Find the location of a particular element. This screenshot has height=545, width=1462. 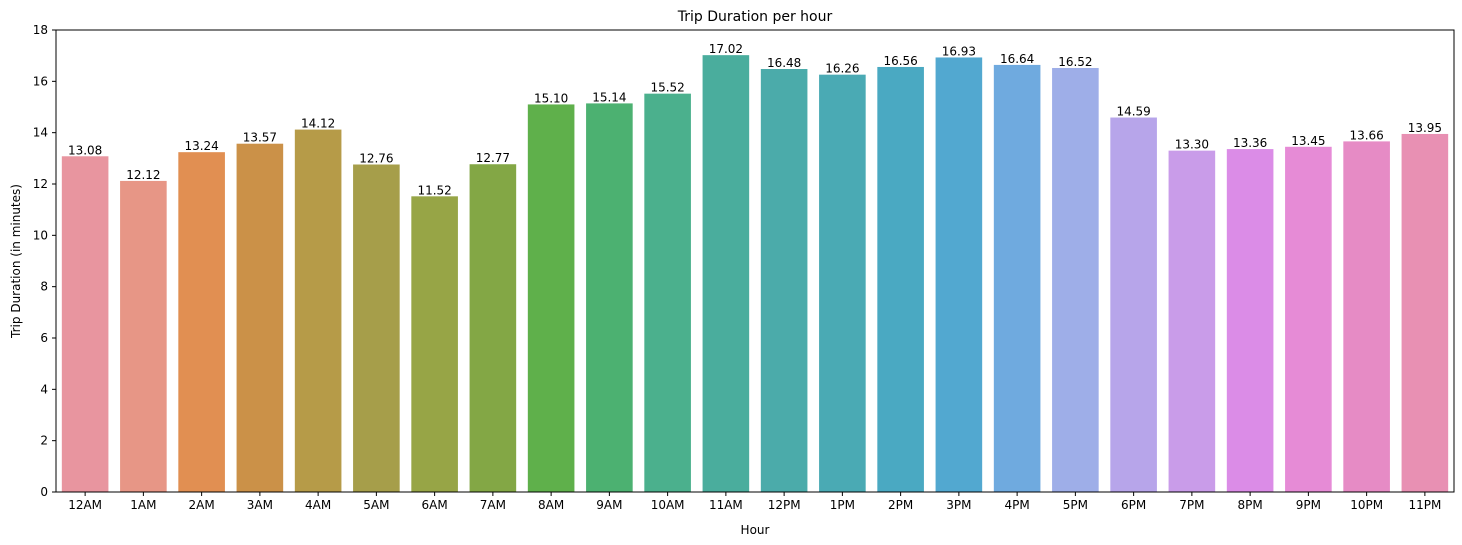

bar-5AM is located at coordinates (376, 328).